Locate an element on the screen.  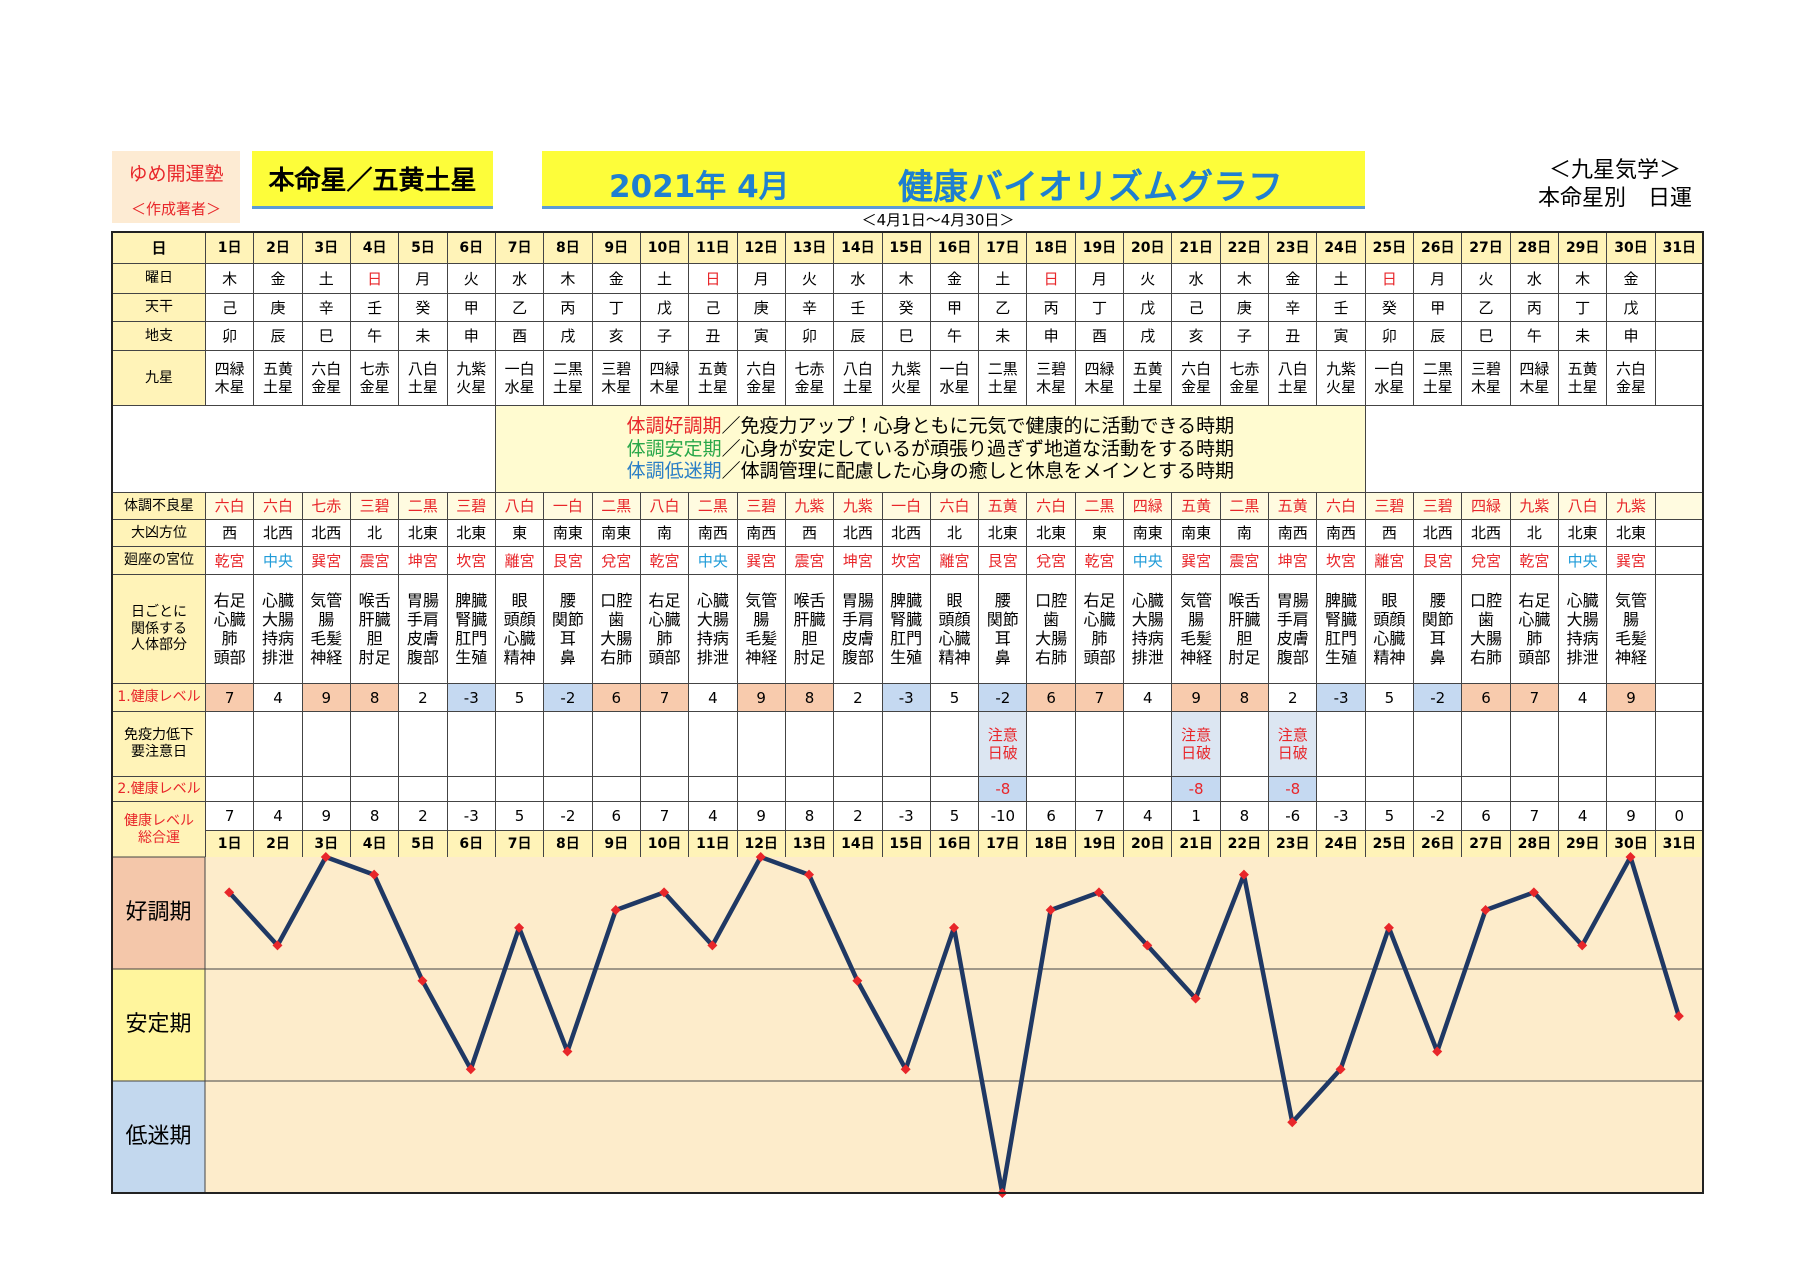
body-part: 心臓 is located at coordinates (712, 600).